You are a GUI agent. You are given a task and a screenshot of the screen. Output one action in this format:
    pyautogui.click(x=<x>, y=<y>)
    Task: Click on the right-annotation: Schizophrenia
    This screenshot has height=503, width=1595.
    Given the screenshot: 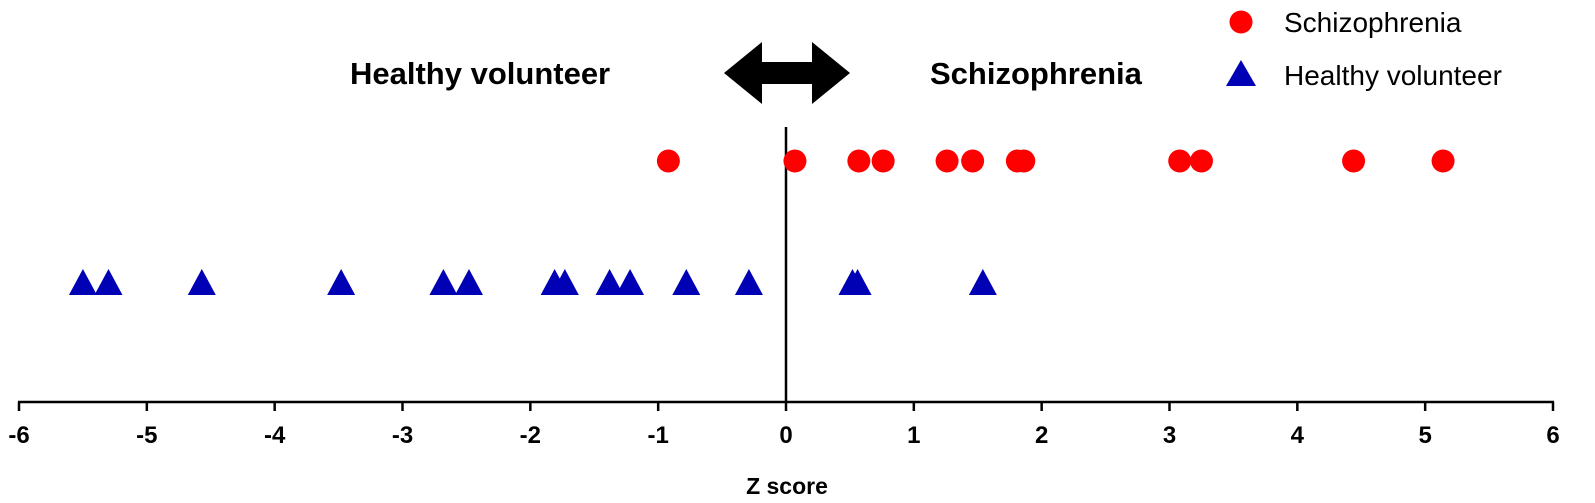 What is the action you would take?
    pyautogui.click(x=1036, y=73)
    